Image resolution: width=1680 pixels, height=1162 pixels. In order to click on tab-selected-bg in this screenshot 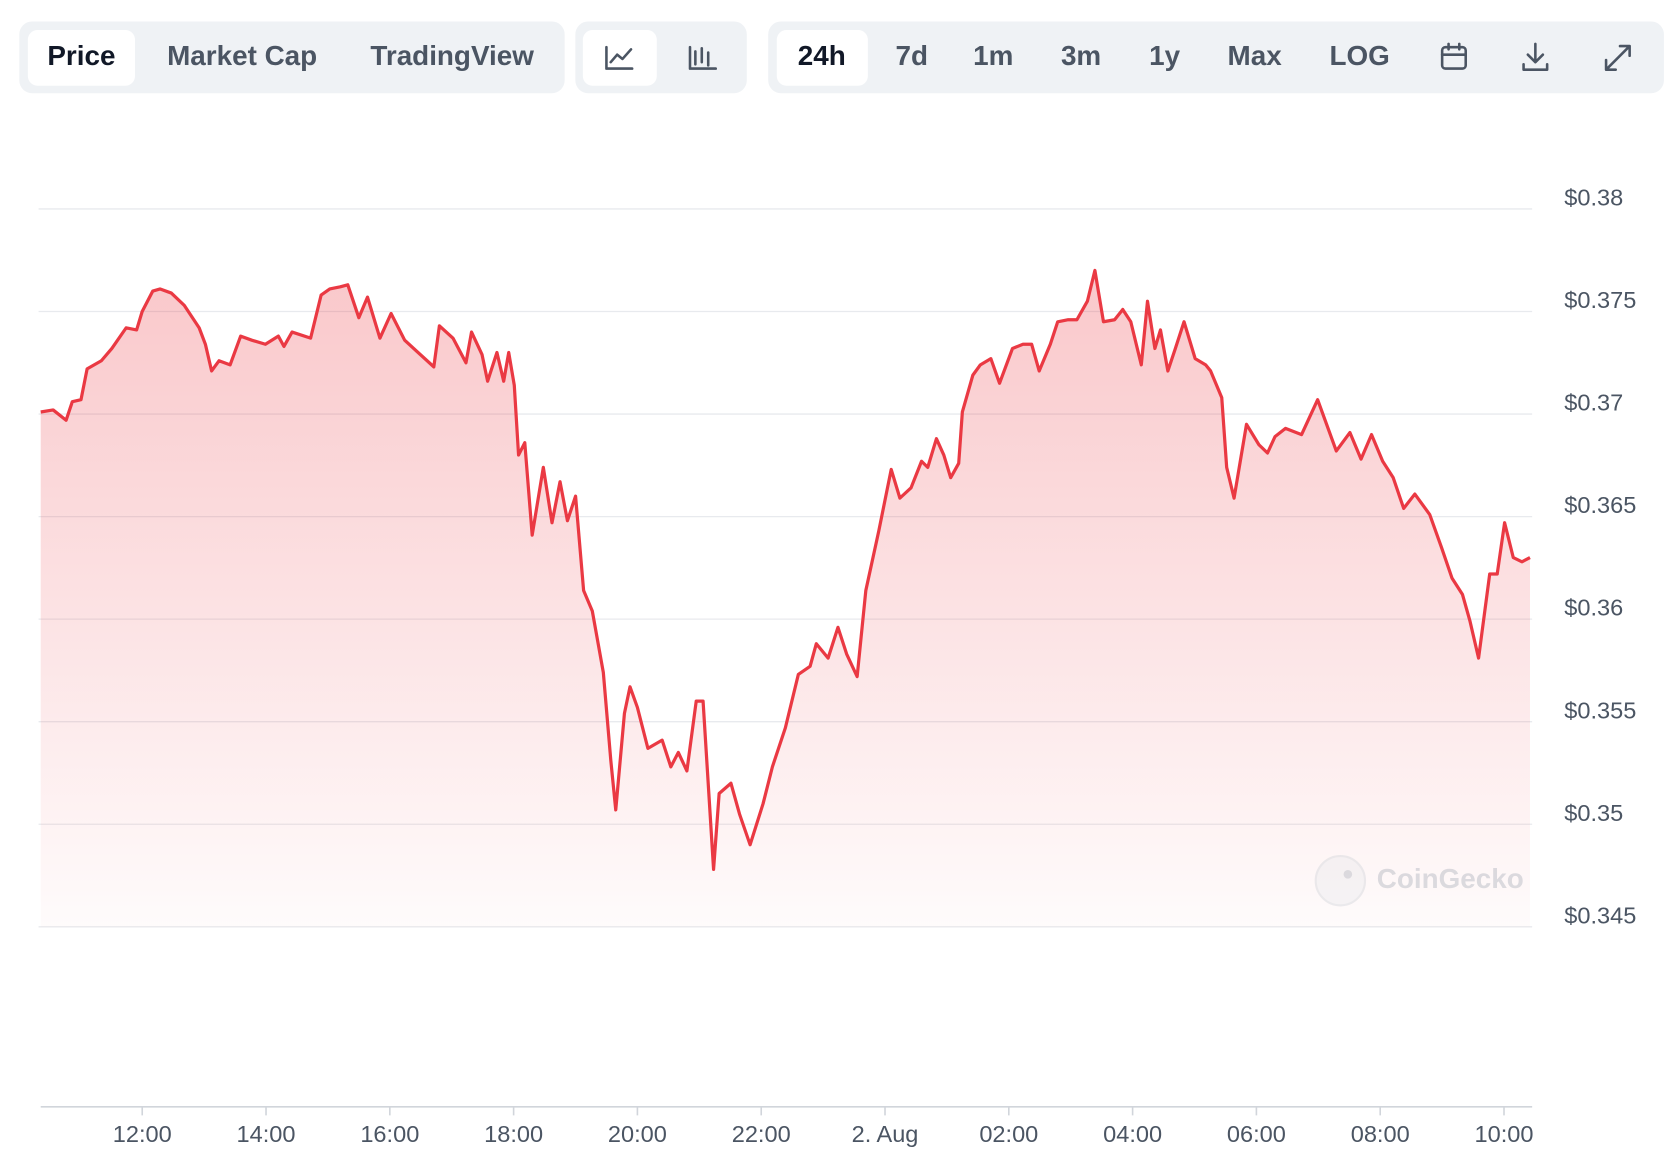, I will do `click(81, 58)`.